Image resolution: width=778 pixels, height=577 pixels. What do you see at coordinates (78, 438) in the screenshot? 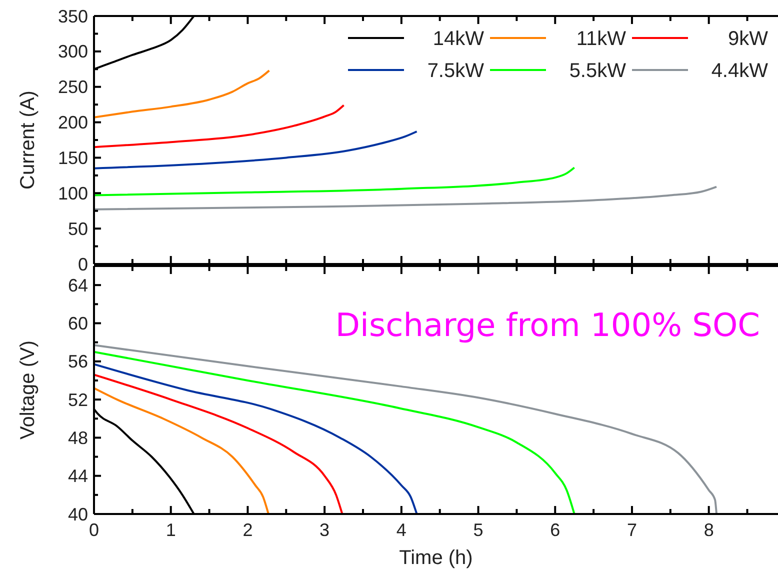
I see `y-tick-label: 48` at bounding box center [78, 438].